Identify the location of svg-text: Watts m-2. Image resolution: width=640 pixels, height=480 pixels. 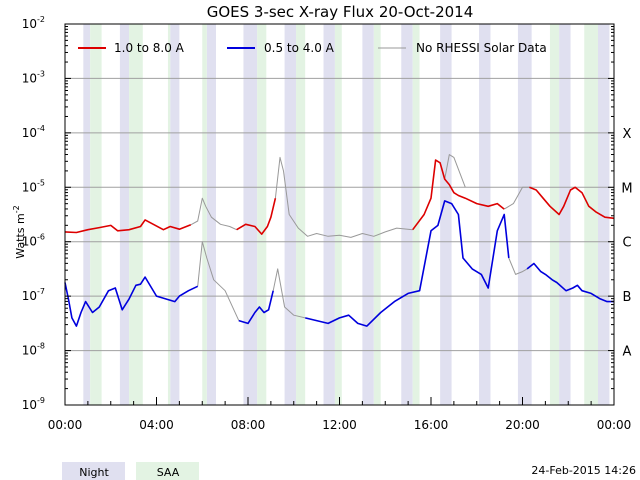
(19, 231).